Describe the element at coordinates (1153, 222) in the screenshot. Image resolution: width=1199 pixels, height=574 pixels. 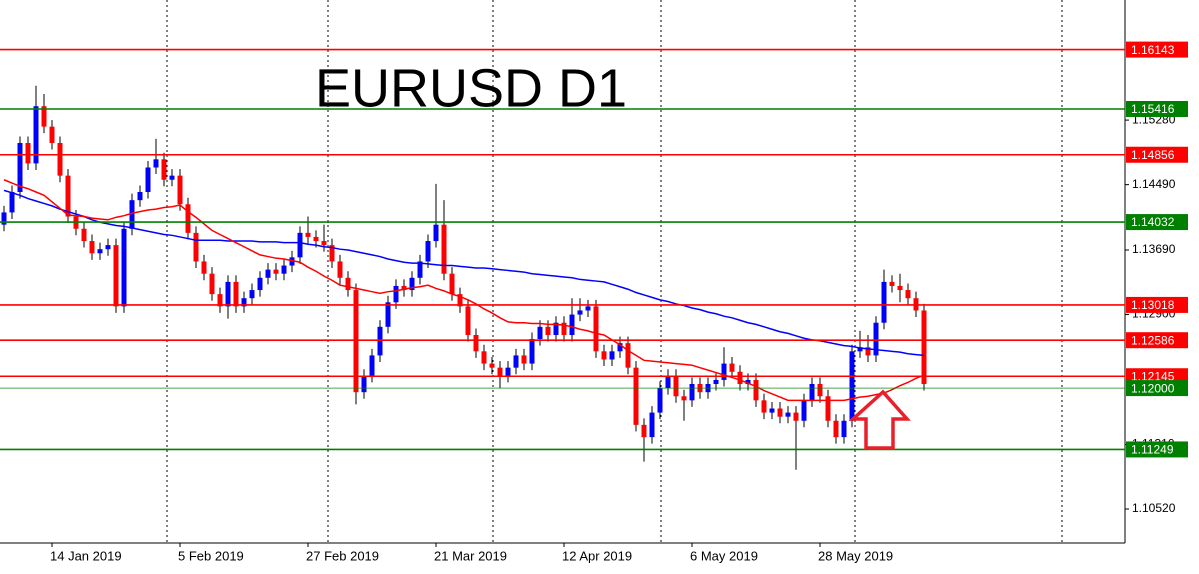
I see `level-label: 1.14032` at that location.